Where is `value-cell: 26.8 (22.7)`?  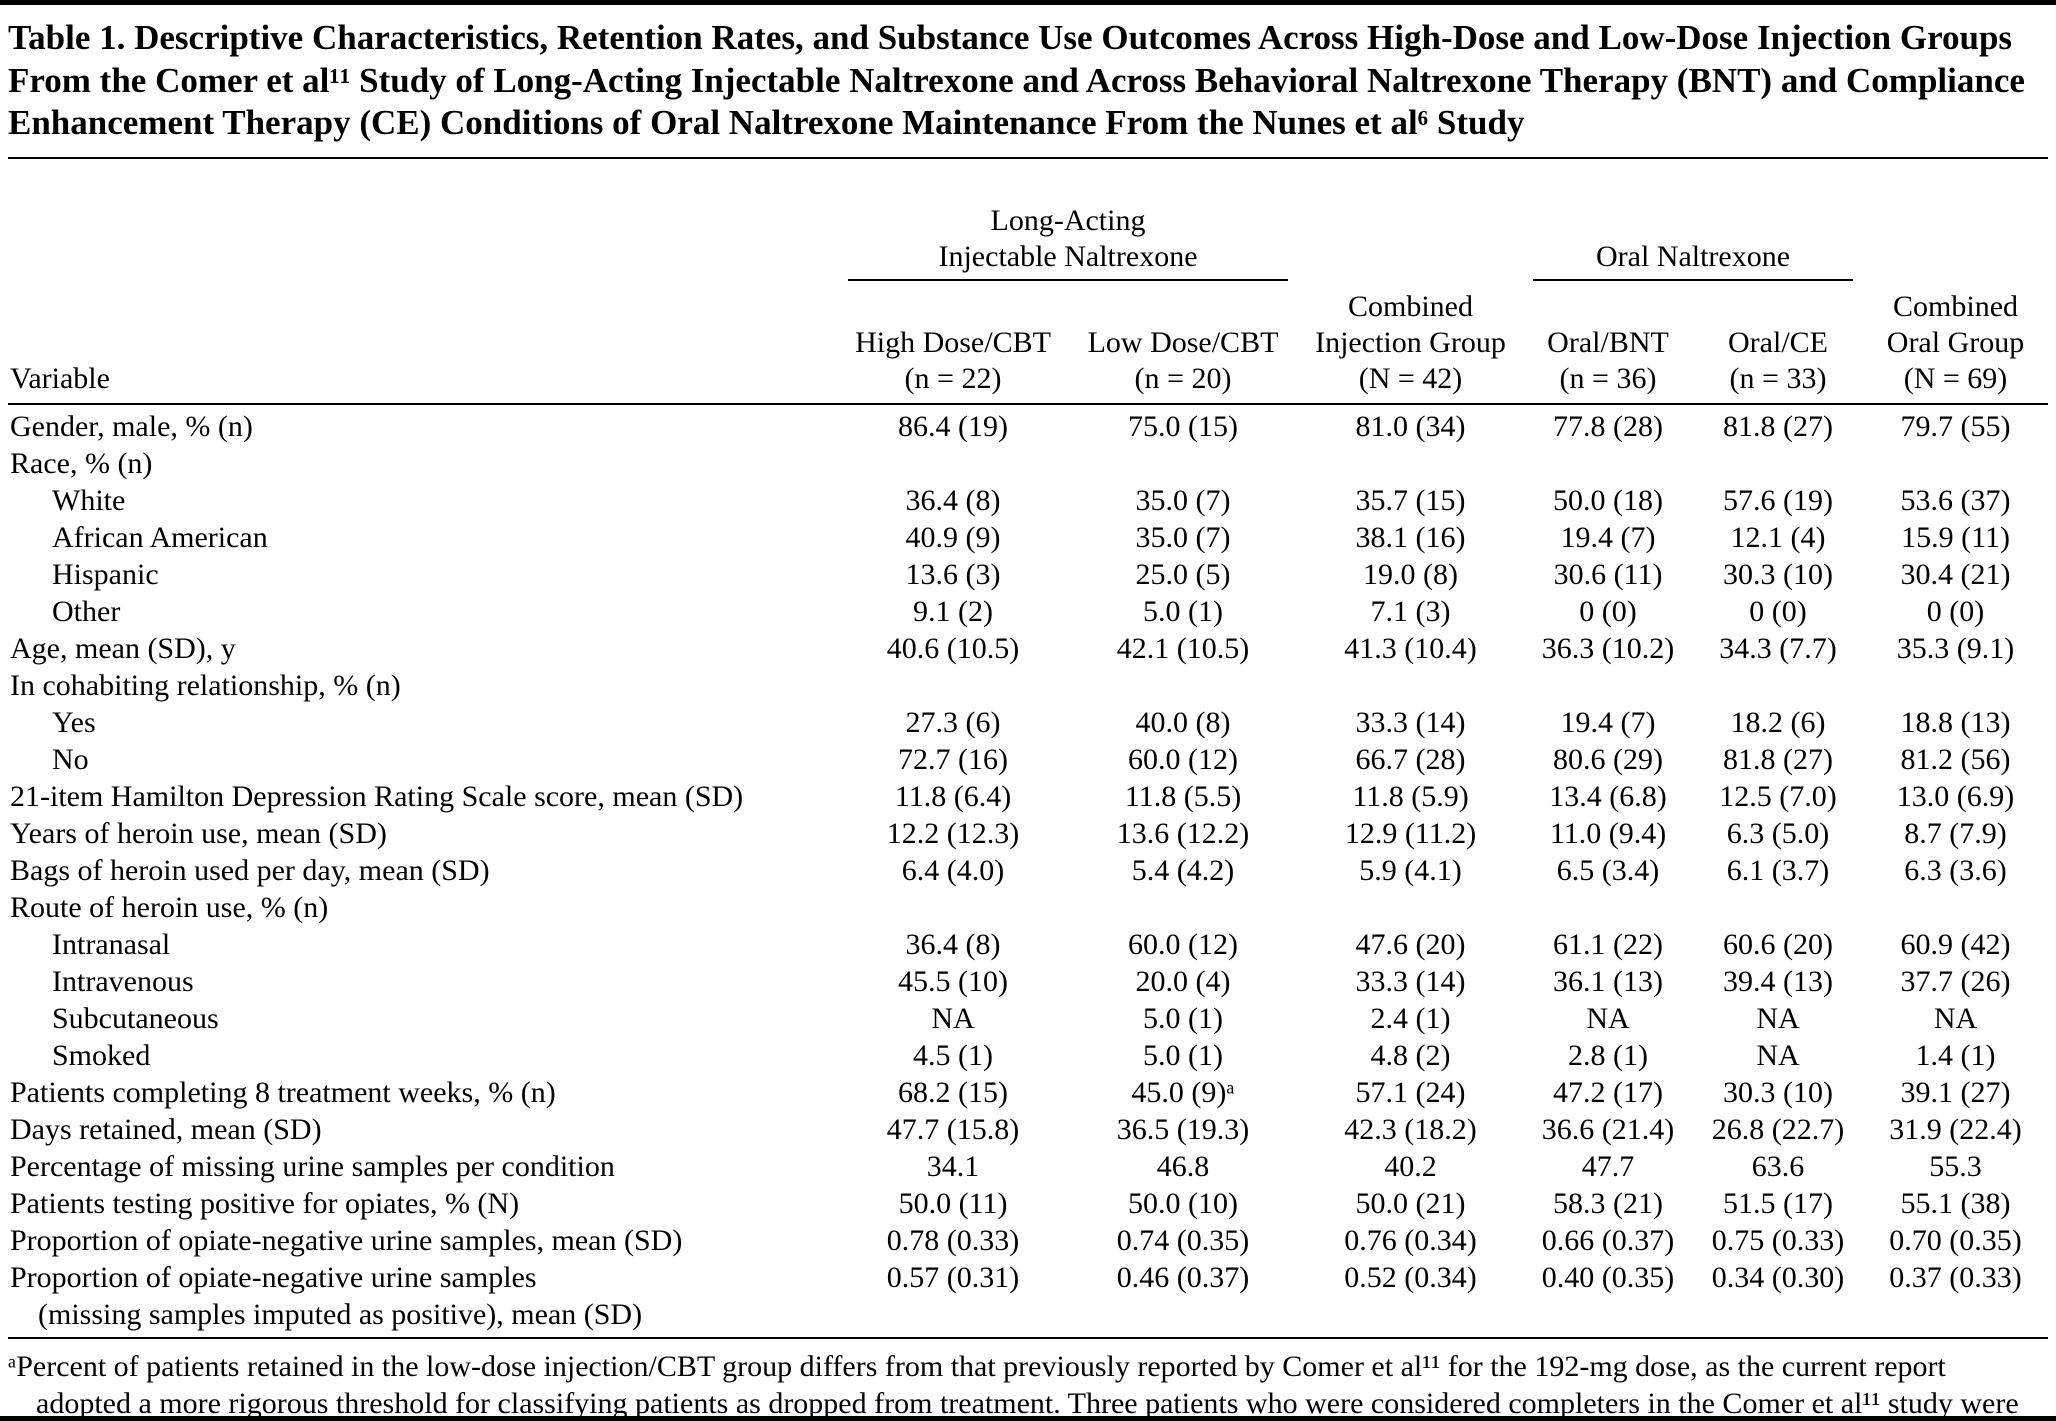 value-cell: 26.8 (22.7) is located at coordinates (1778, 1130).